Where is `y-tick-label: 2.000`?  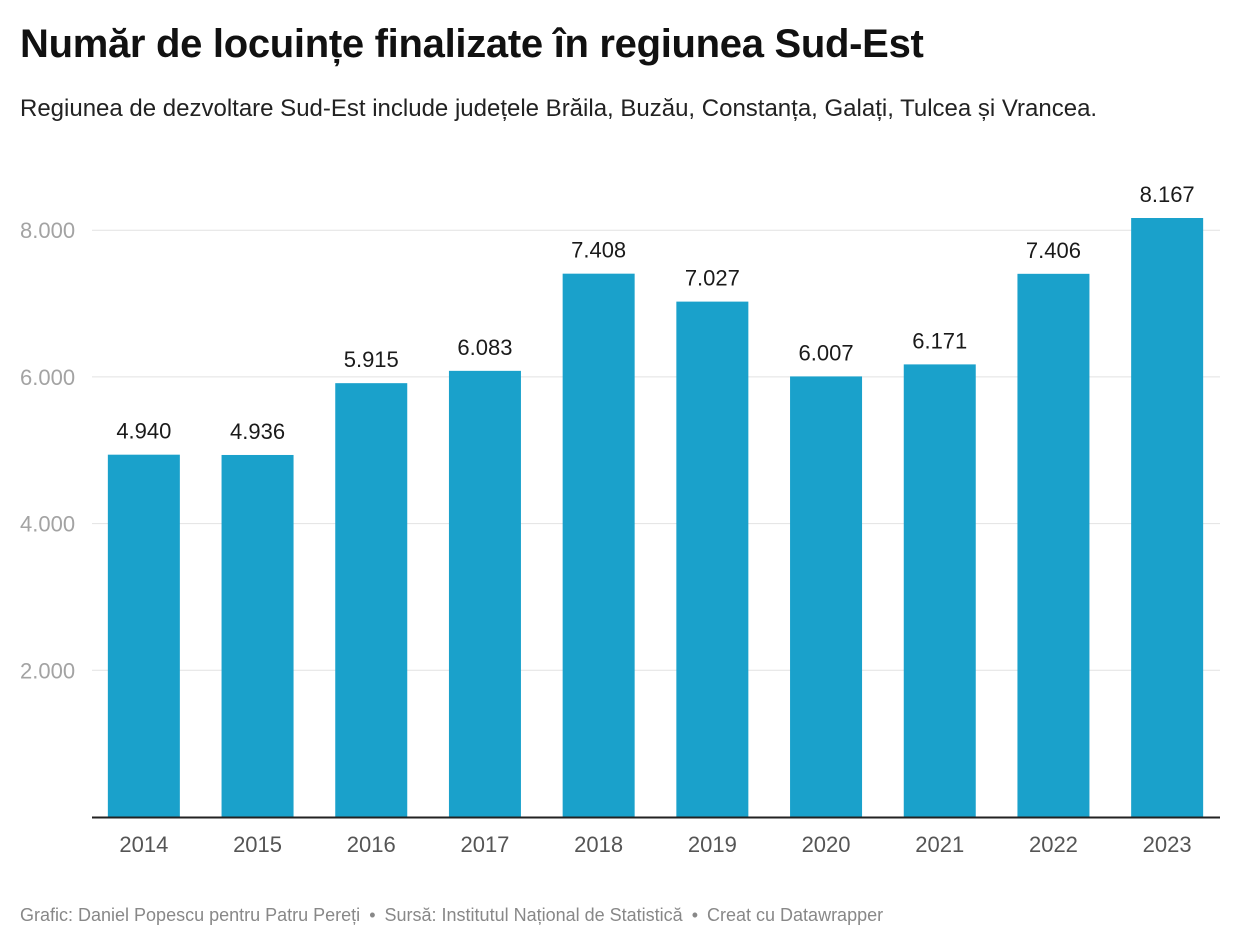 y-tick-label: 2.000 is located at coordinates (47, 670).